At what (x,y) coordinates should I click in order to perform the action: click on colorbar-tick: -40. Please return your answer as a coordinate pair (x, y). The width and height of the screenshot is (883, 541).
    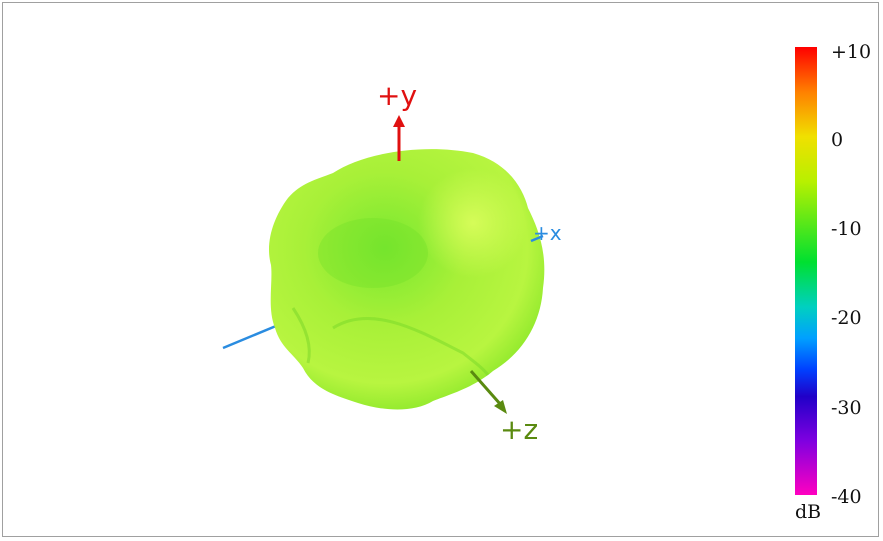
    Looking at the image, I should click on (846, 497).